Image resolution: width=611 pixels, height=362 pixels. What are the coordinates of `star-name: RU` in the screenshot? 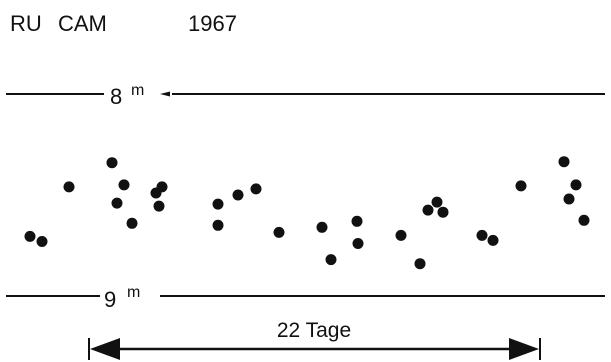 It's located at (26, 23).